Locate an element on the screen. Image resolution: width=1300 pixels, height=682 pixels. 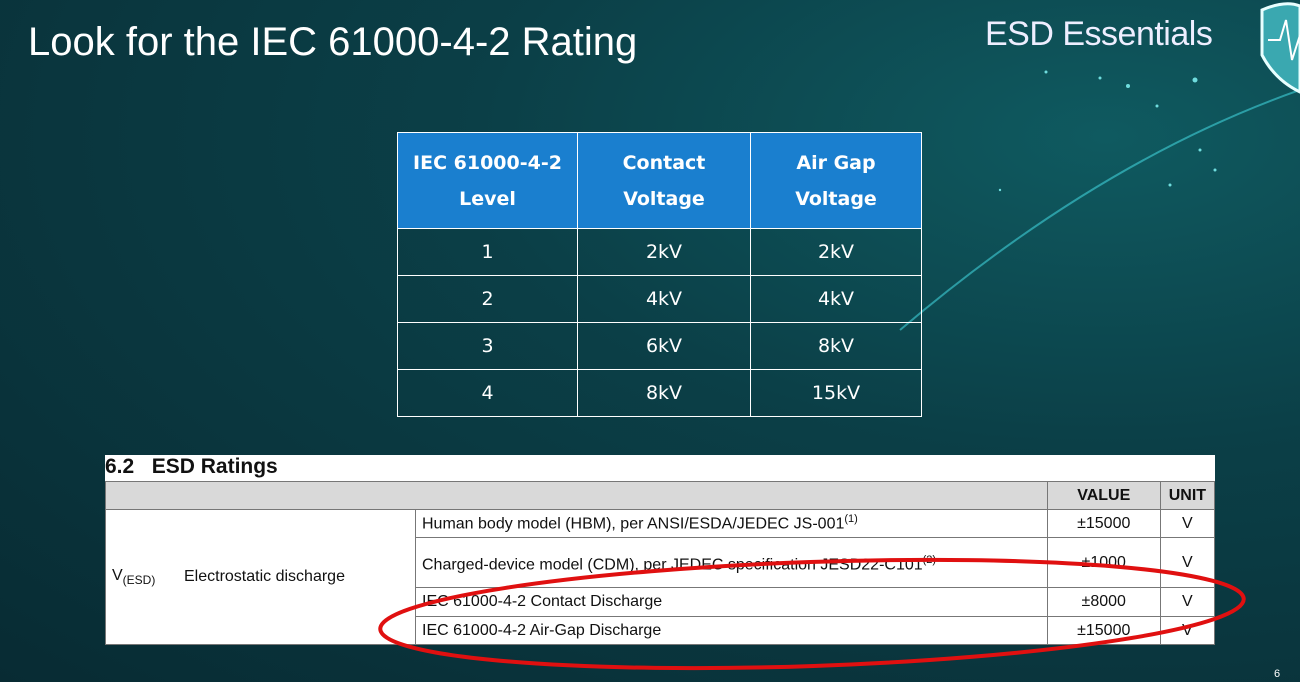
value: ±1000 is located at coordinates (1103, 562).